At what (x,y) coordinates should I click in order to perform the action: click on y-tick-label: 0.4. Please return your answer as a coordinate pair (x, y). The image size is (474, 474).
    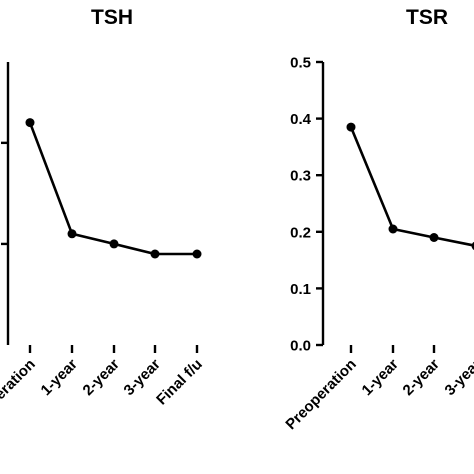
    Looking at the image, I should click on (301, 119).